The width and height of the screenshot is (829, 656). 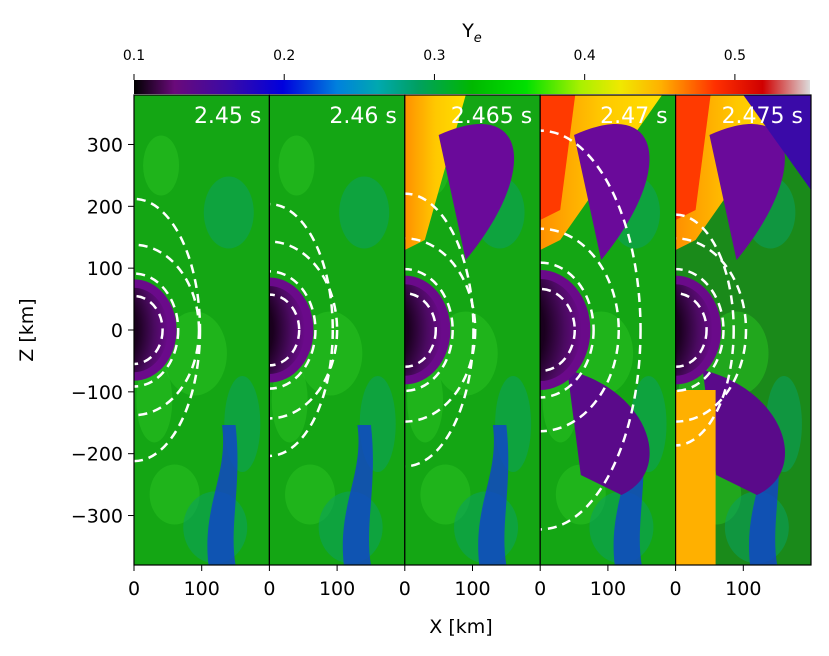 What do you see at coordinates (134, 56) in the screenshot?
I see `colorbar-tick-label: 0.1` at bounding box center [134, 56].